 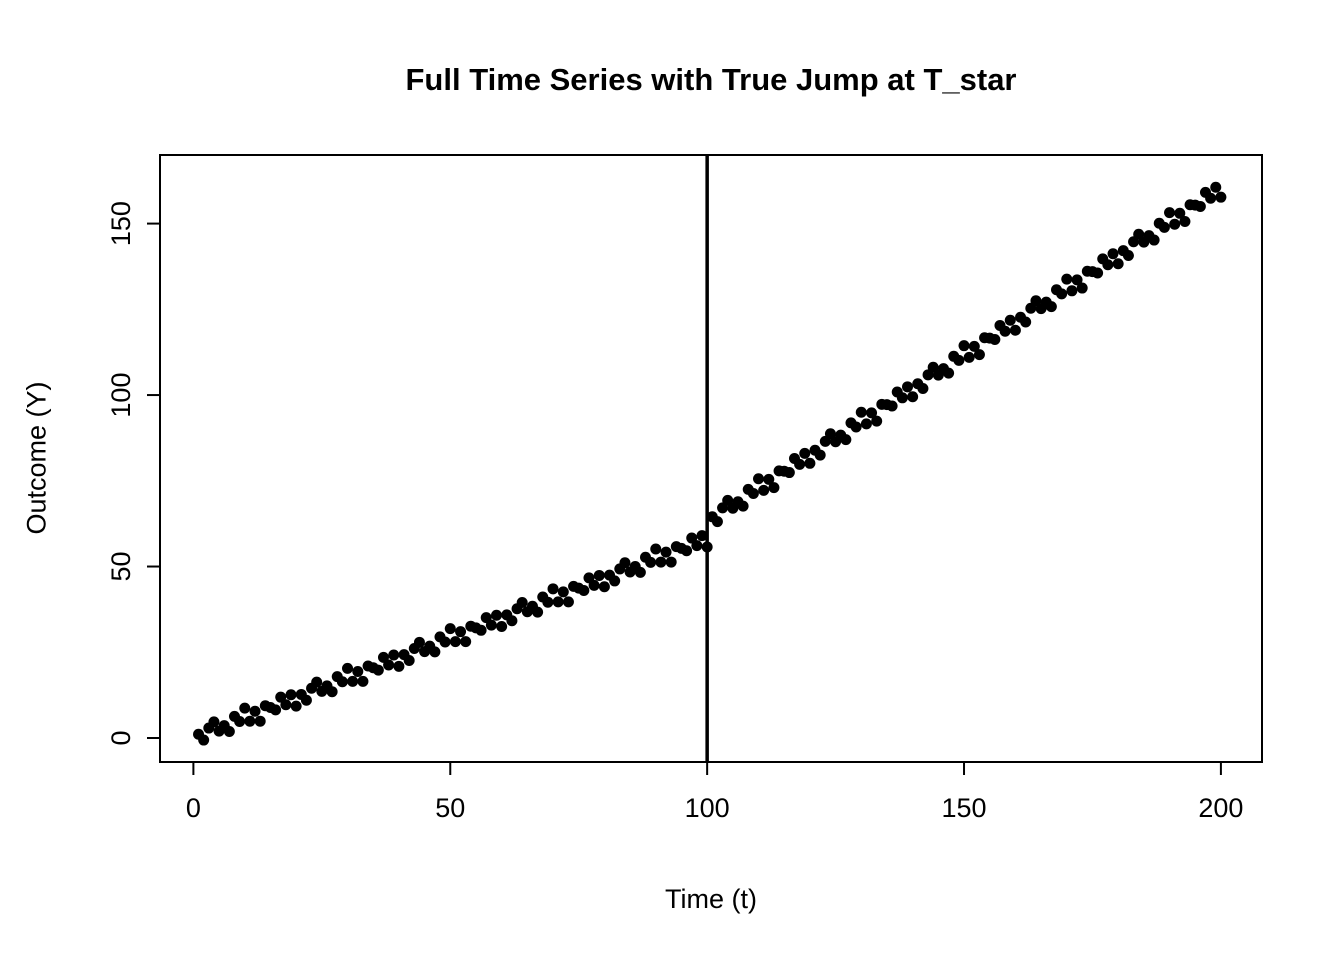 What do you see at coordinates (121, 567) in the screenshot?
I see `y-tick-label: 50` at bounding box center [121, 567].